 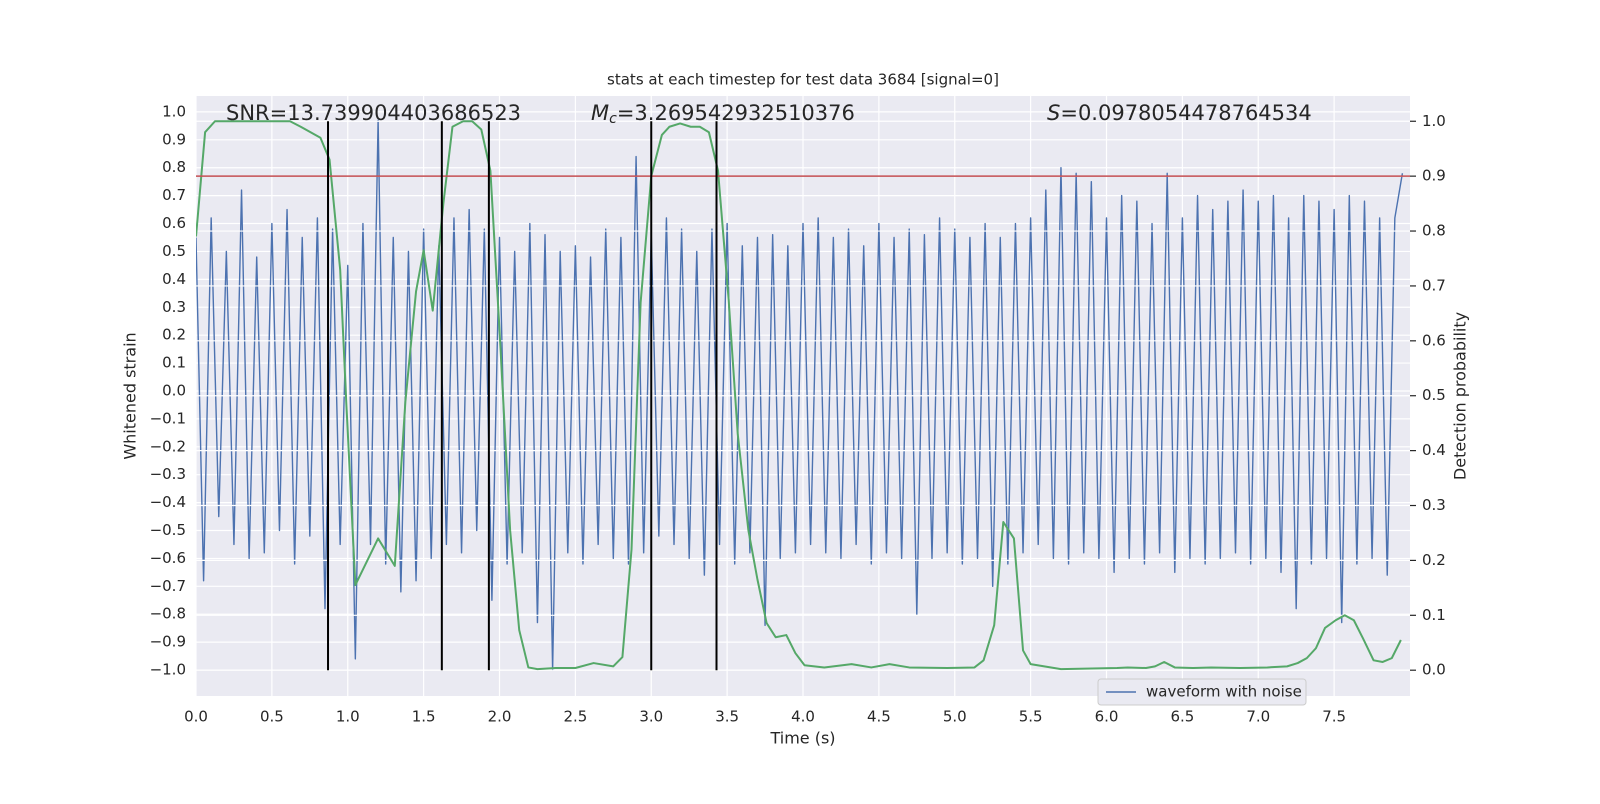 What do you see at coordinates (500, 717) in the screenshot?
I see `x-tick-label: 2.0` at bounding box center [500, 717].